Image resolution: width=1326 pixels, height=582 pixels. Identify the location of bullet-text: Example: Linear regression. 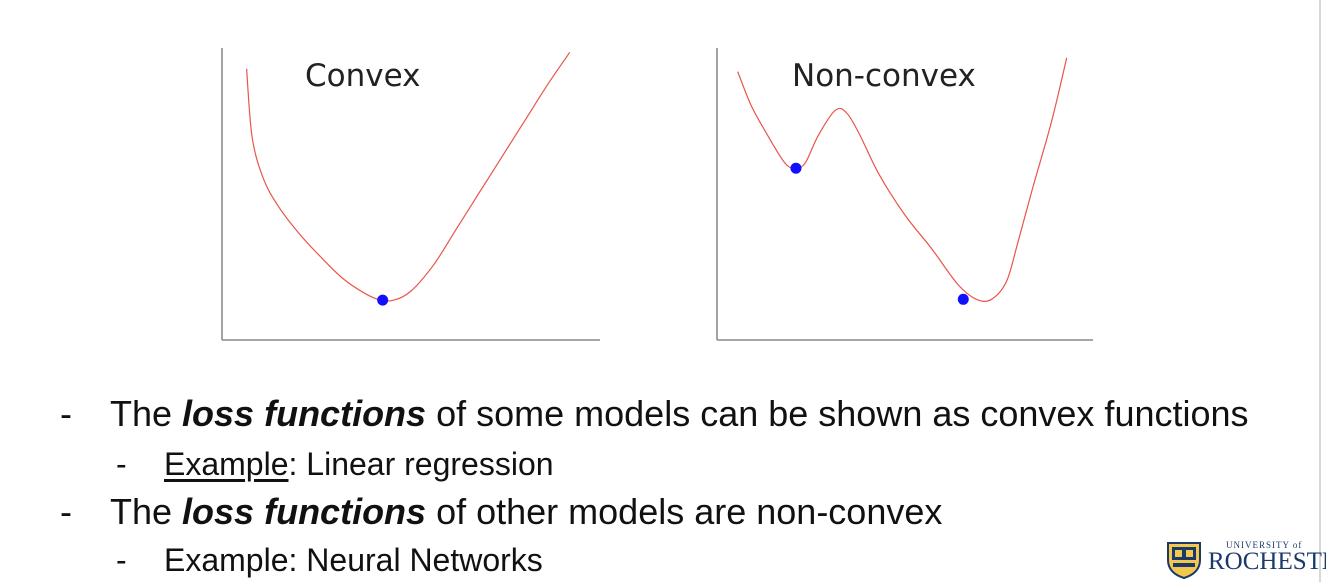
(359, 464).